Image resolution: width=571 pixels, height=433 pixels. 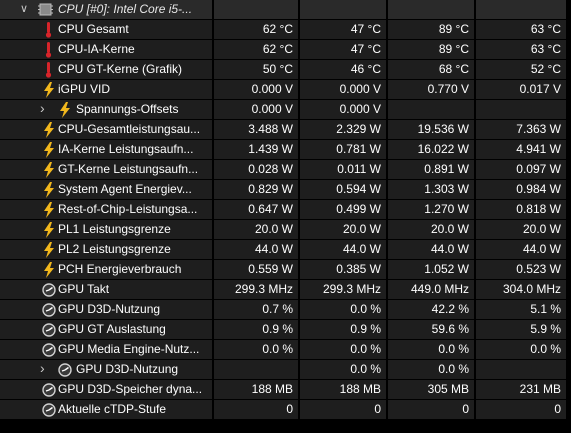 What do you see at coordinates (285, 50) in the screenshot?
I see `sensor-row: CPU-IA-Kerne 62 °C 47 °C 89 °C 63 °C` at bounding box center [285, 50].